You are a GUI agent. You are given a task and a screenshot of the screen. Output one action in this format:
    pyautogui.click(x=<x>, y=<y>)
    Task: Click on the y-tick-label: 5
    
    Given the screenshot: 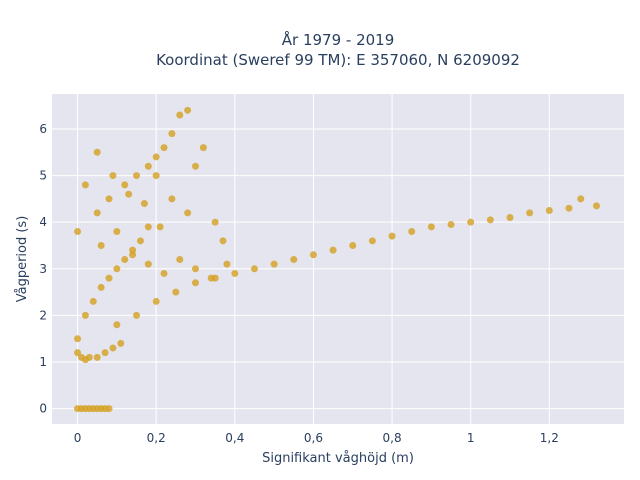 What is the action you would take?
    pyautogui.click(x=43, y=176)
    